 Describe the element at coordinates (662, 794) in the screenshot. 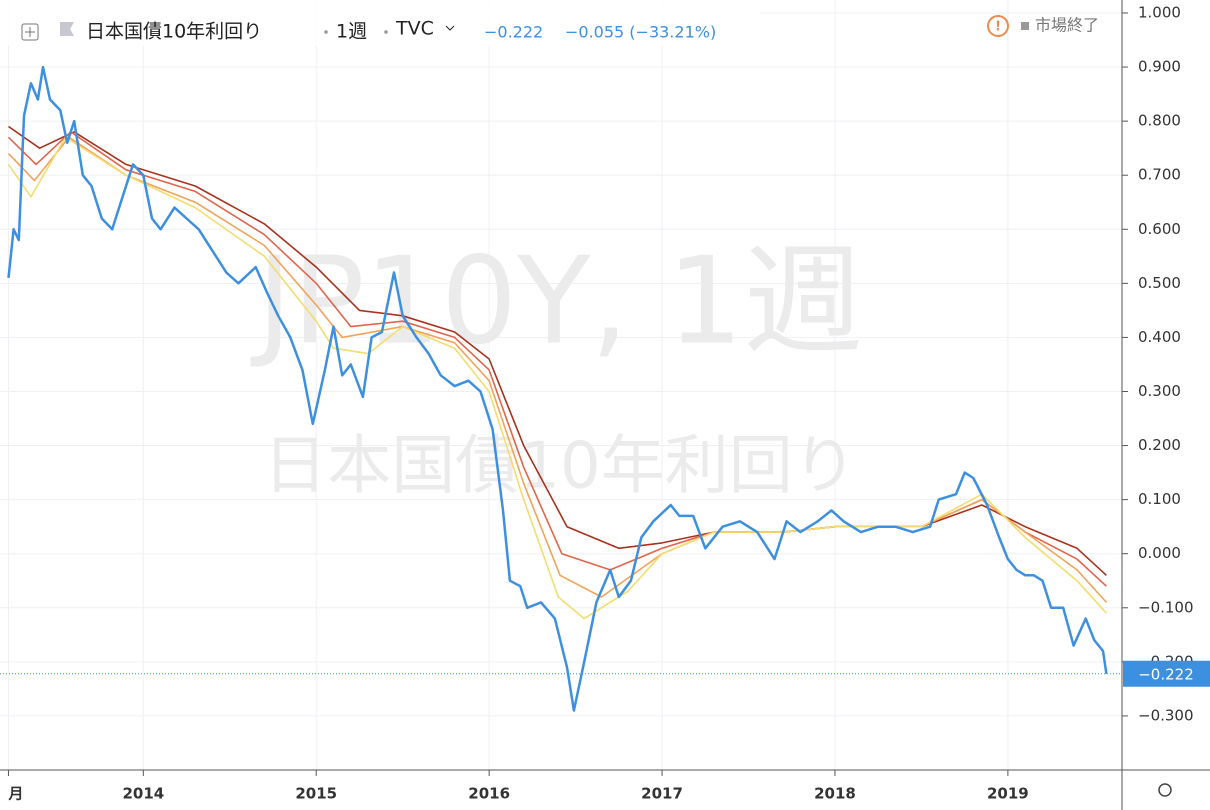

I see `x-tick-label: 2017` at that location.